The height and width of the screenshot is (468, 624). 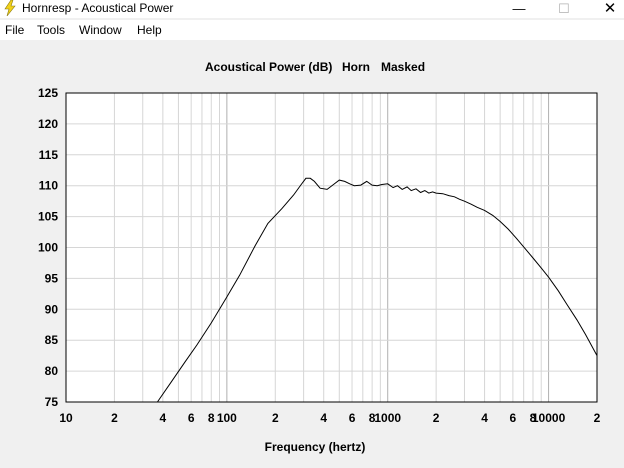 I want to click on title-bar: Hornresp - Acoustical Power — ☐ ✕, so click(x=312, y=9).